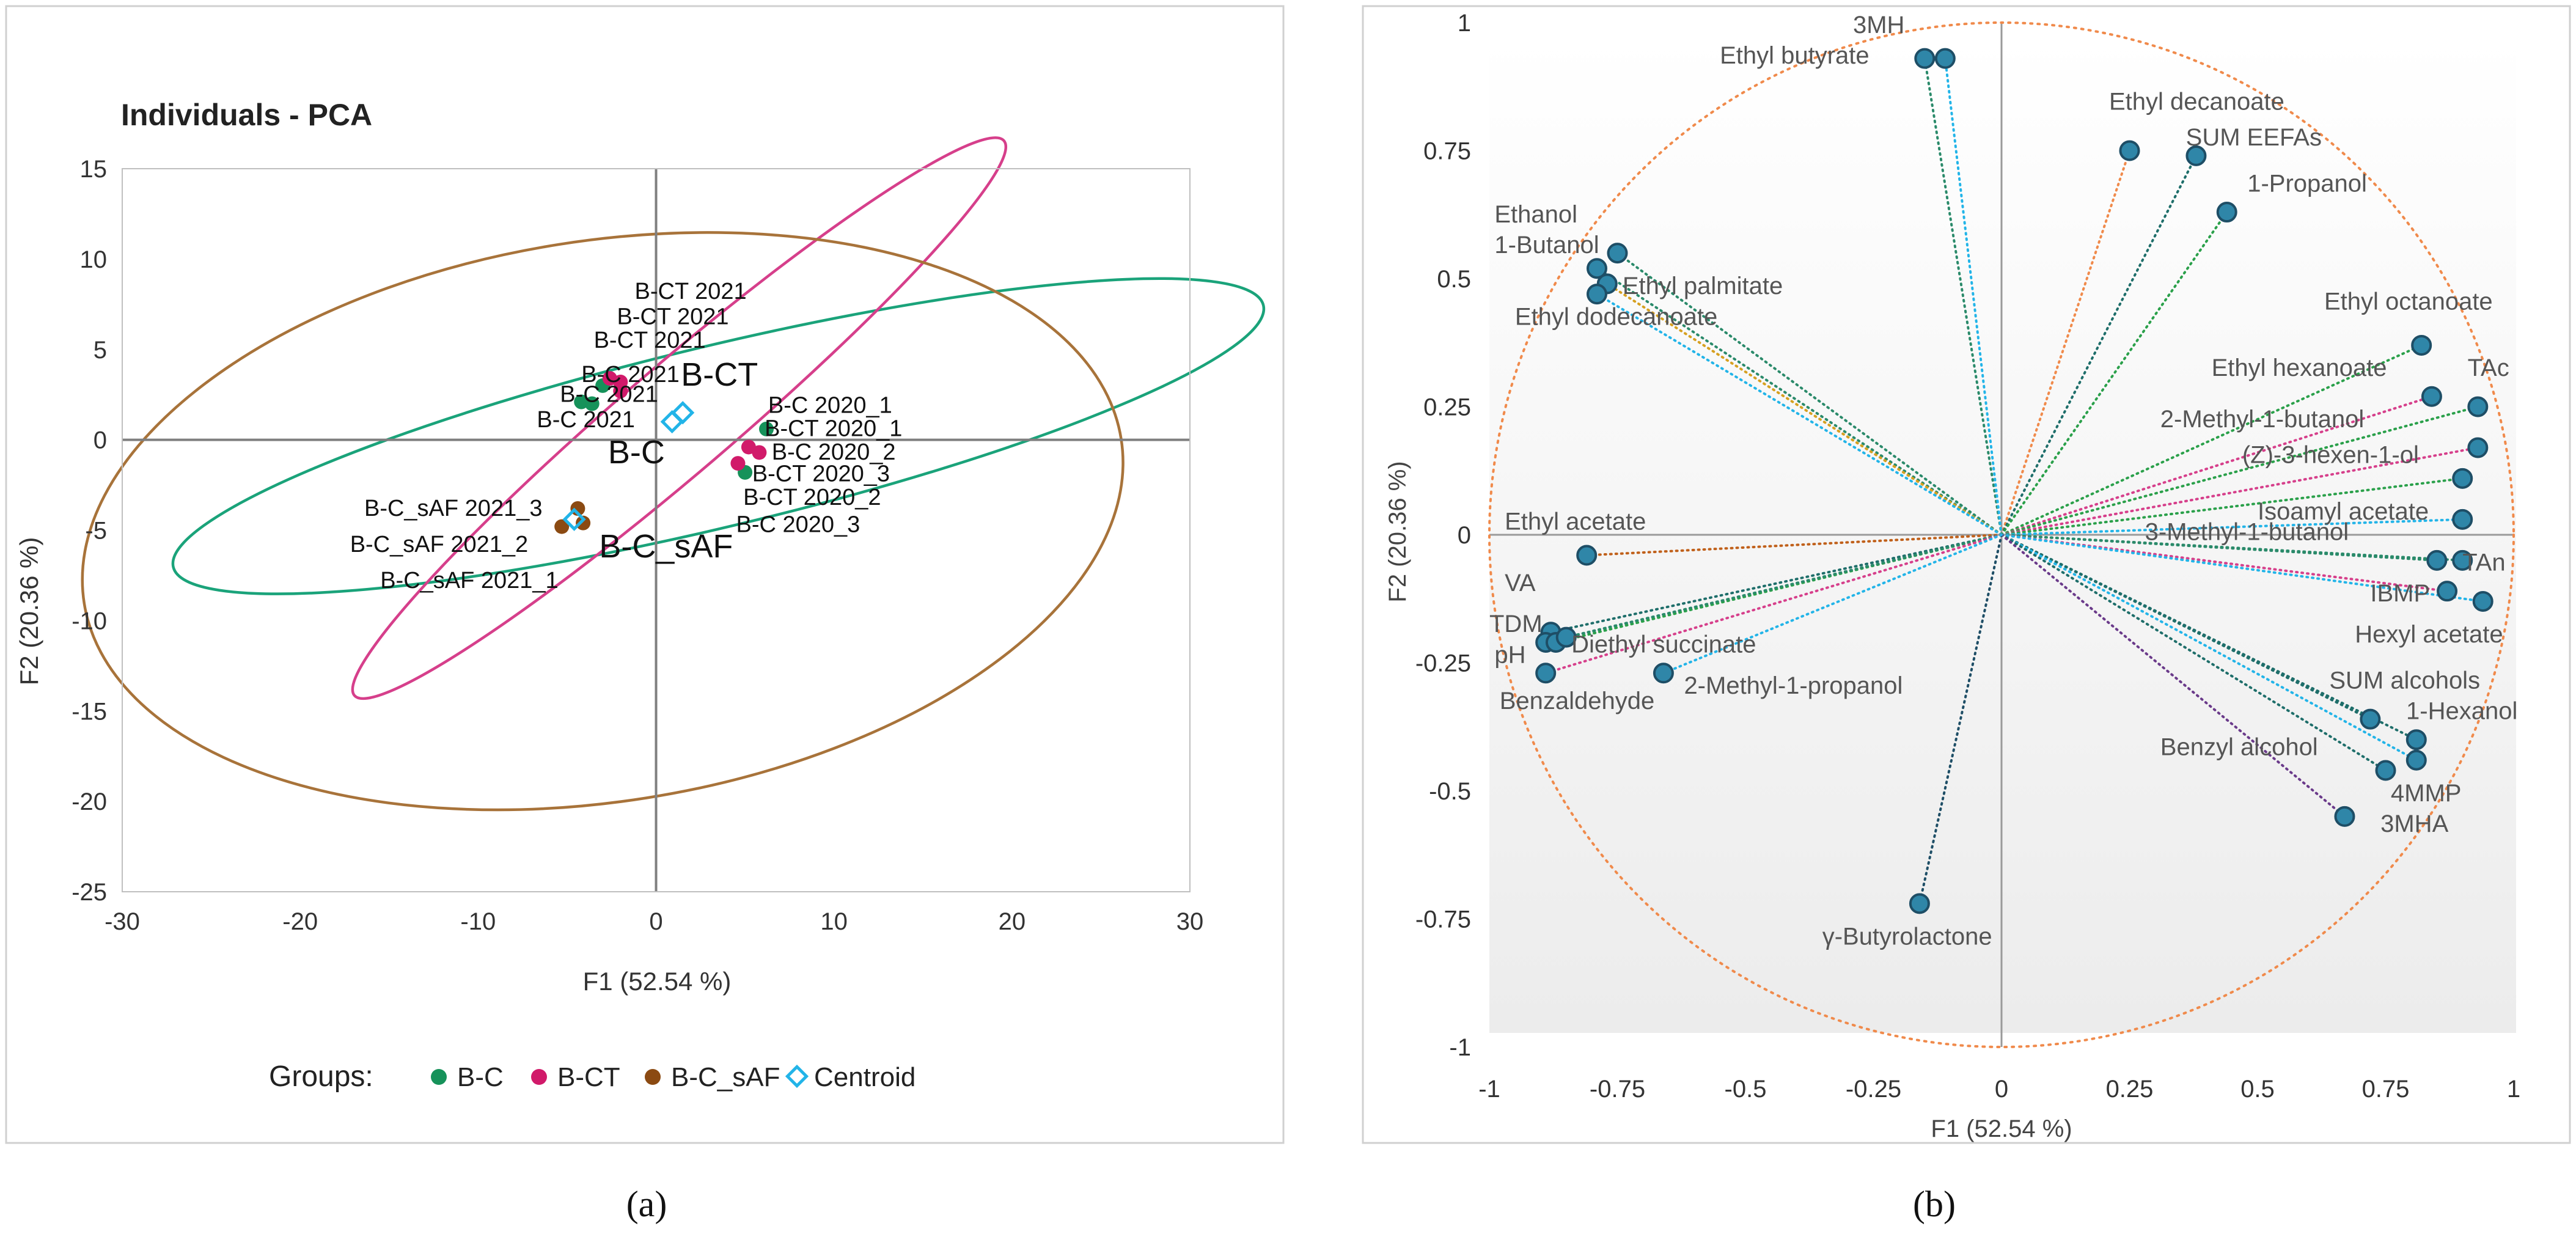  Describe the element at coordinates (94, 170) in the screenshot. I see `y-tick-label: 15` at that location.